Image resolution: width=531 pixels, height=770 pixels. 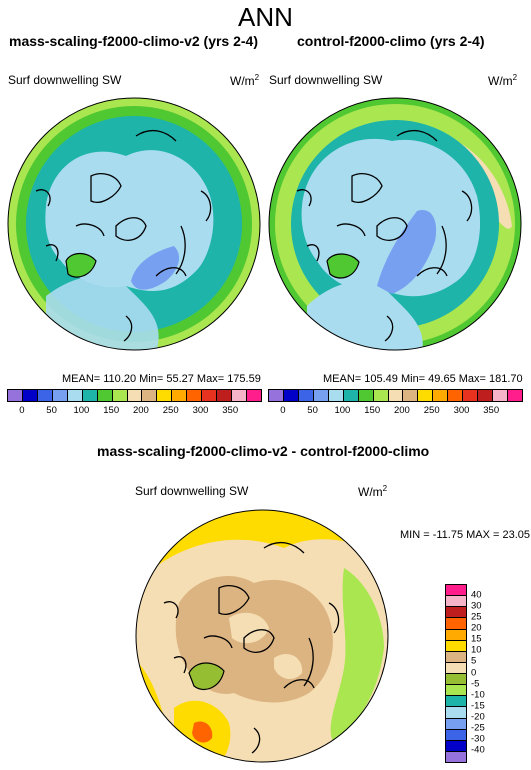 What do you see at coordinates (373, 491) in the screenshot?
I see `diff-units-label: W/m2` at bounding box center [373, 491].